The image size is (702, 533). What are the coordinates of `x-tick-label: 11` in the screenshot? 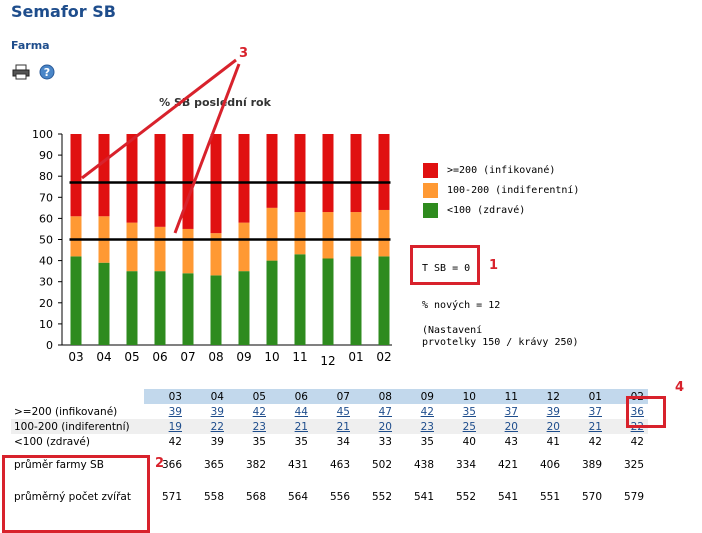 It's located at (299, 357).